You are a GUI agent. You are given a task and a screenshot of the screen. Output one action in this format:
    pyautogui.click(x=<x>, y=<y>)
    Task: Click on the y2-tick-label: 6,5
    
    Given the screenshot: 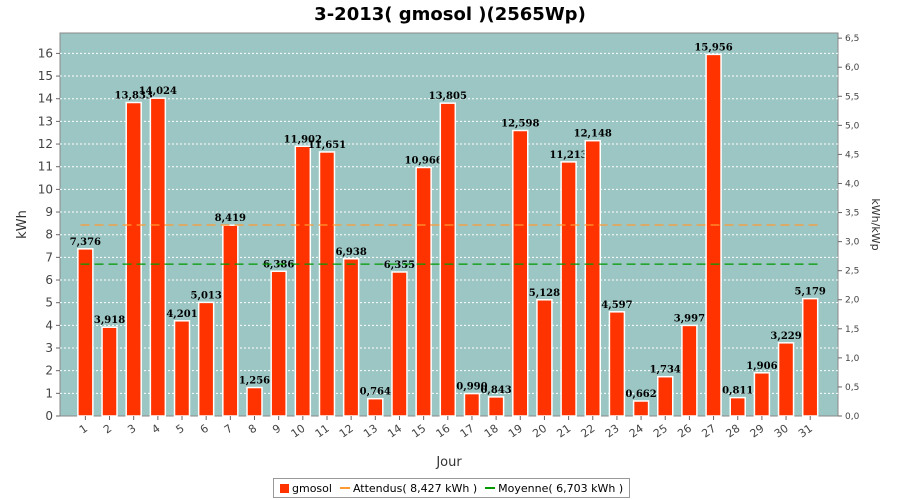 What is the action you would take?
    pyautogui.click(x=852, y=39)
    